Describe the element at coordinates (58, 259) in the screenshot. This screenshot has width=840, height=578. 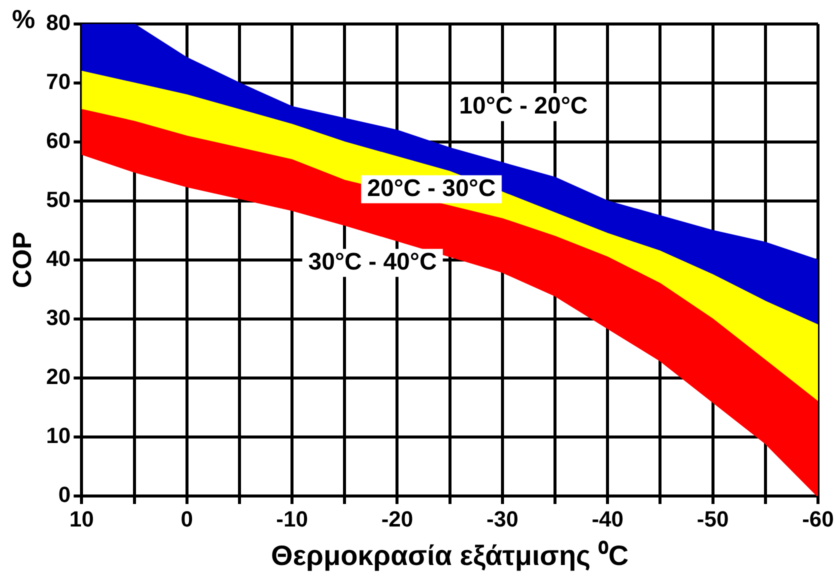
I see `y-tick-label: 40` at that location.